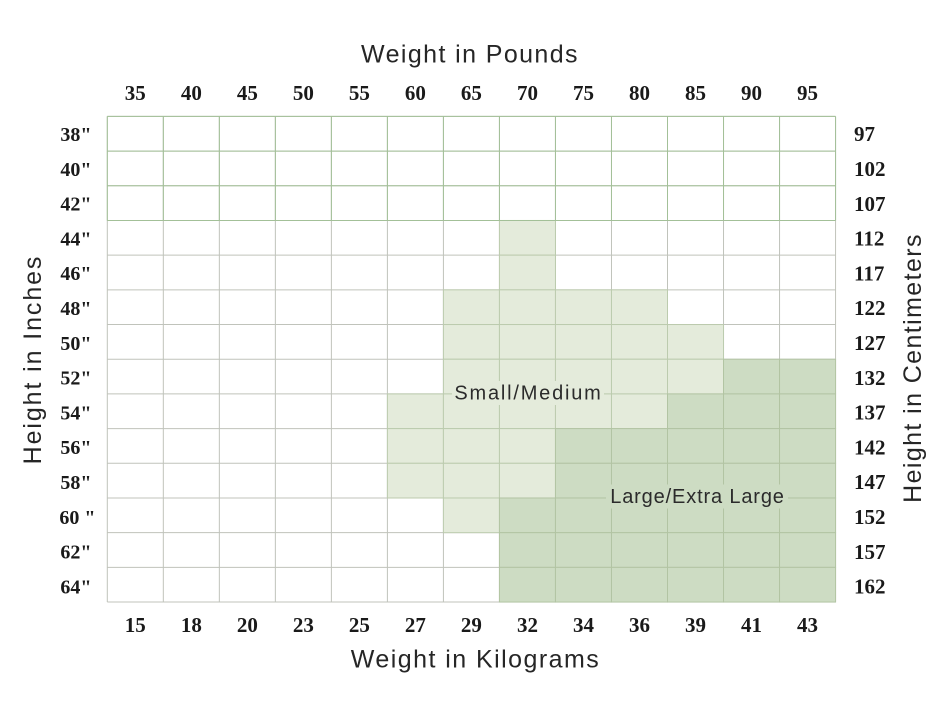 This screenshot has width=944, height=713. Describe the element at coordinates (359, 625) in the screenshot. I see `svg-text: 25` at that location.